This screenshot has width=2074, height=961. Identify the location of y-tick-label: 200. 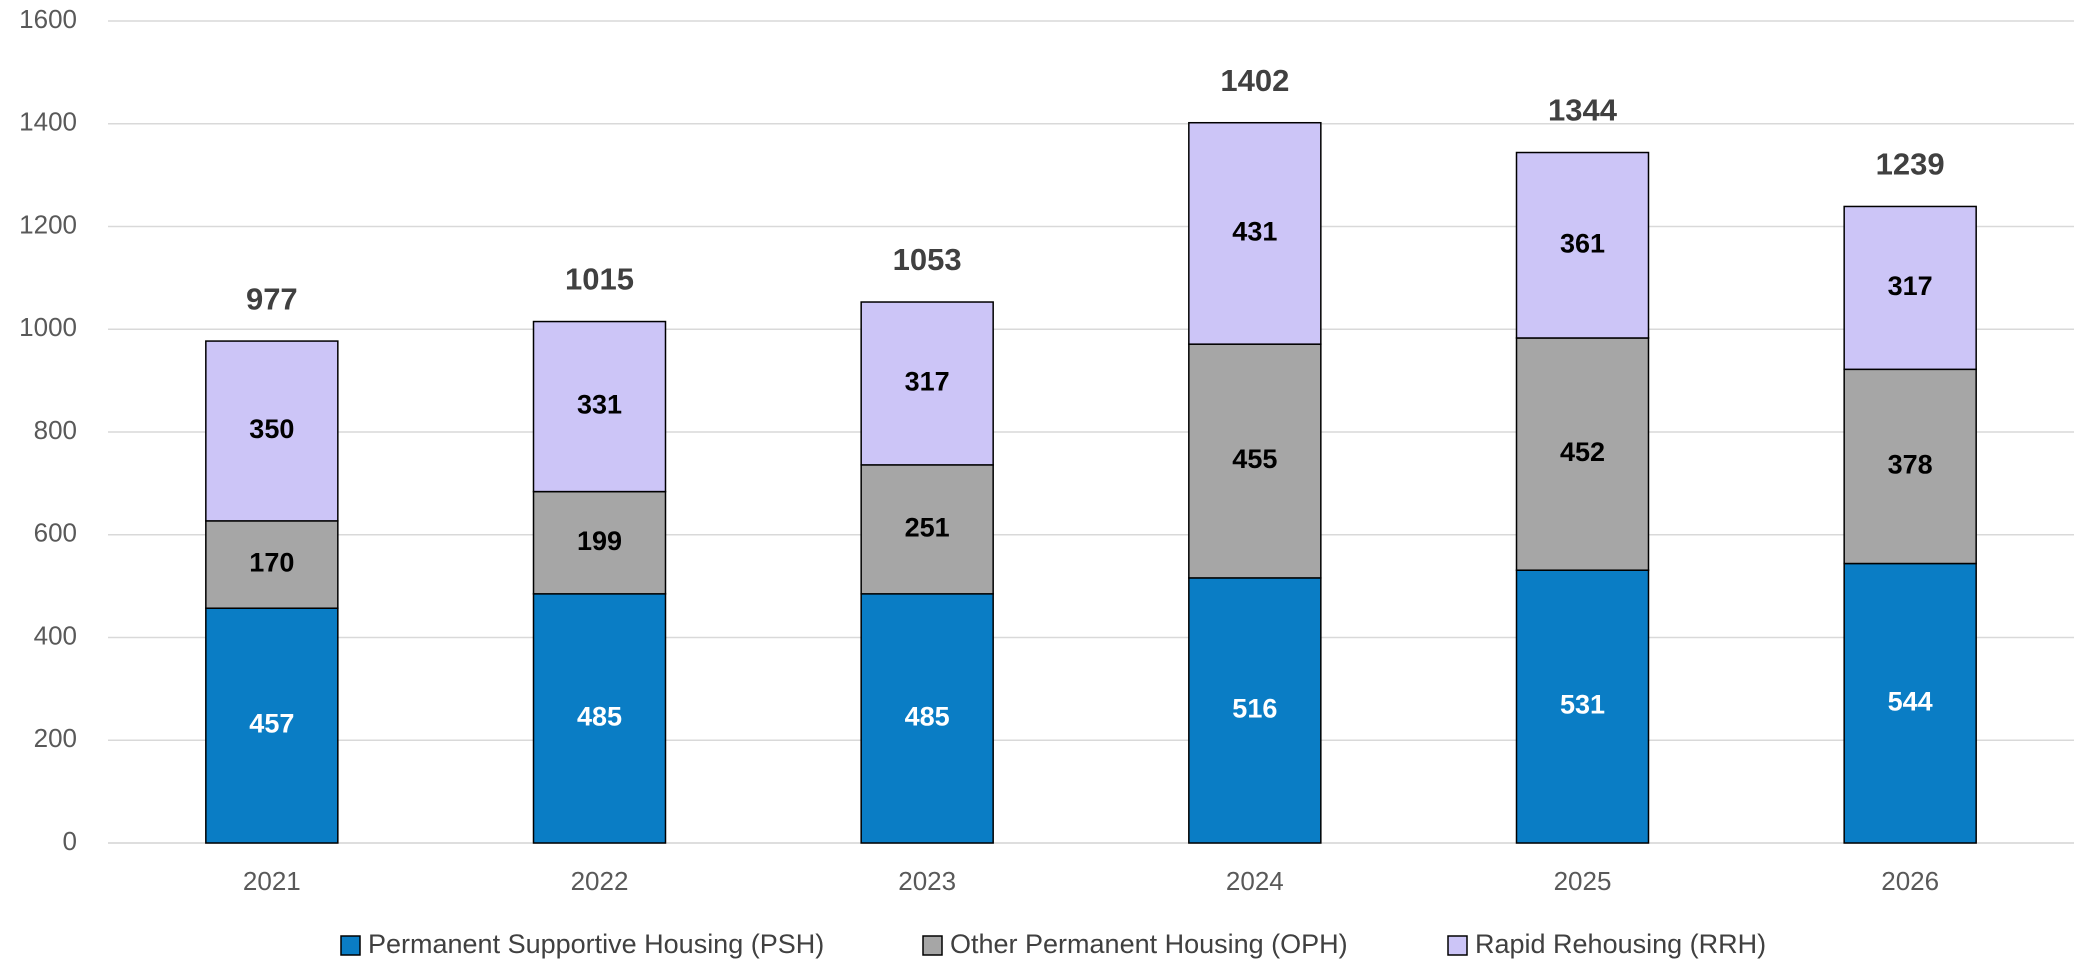
(55, 738).